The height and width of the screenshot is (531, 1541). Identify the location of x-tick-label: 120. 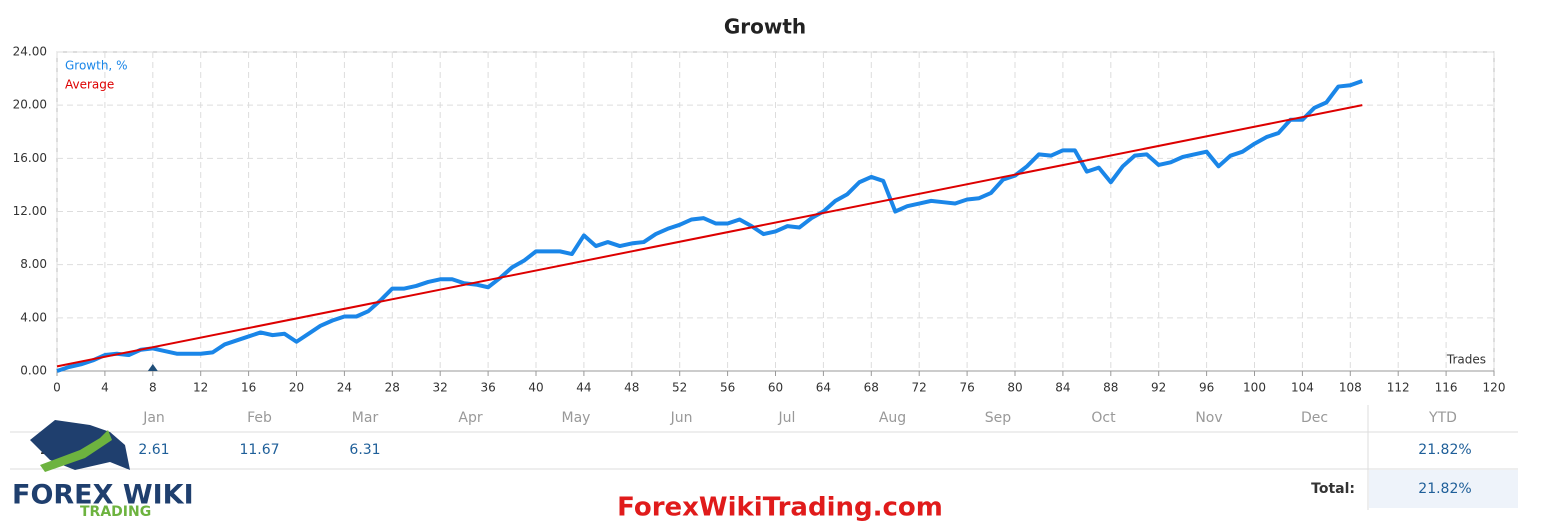
(1494, 388).